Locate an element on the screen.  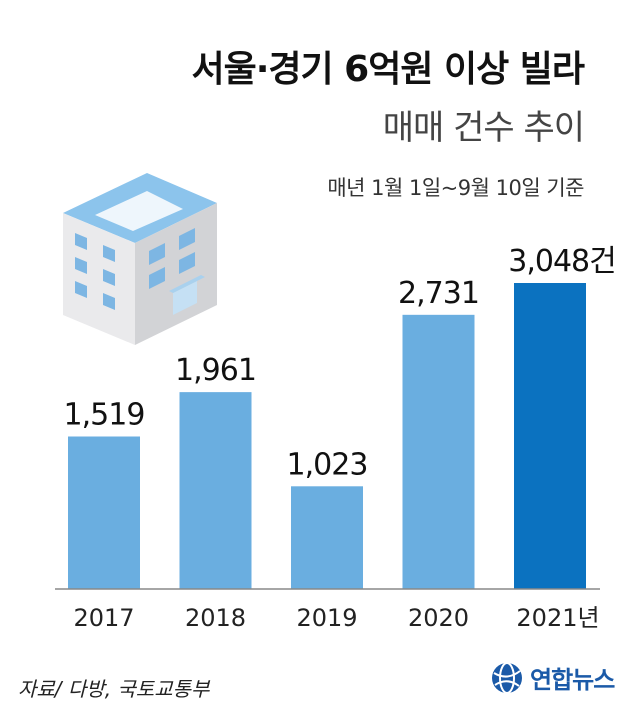
date-range-note: 매년 1월 1일~9월 10일 기준 is located at coordinates (455, 188).